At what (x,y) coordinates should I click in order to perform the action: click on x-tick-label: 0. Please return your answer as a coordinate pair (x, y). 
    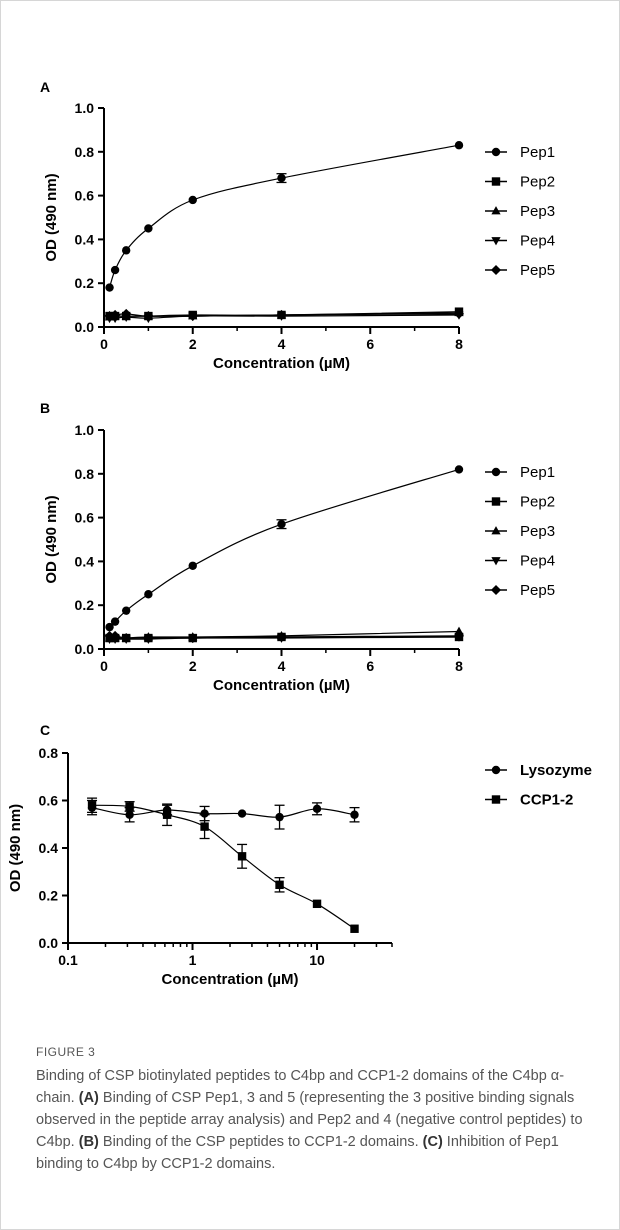
    Looking at the image, I should click on (104, 666).